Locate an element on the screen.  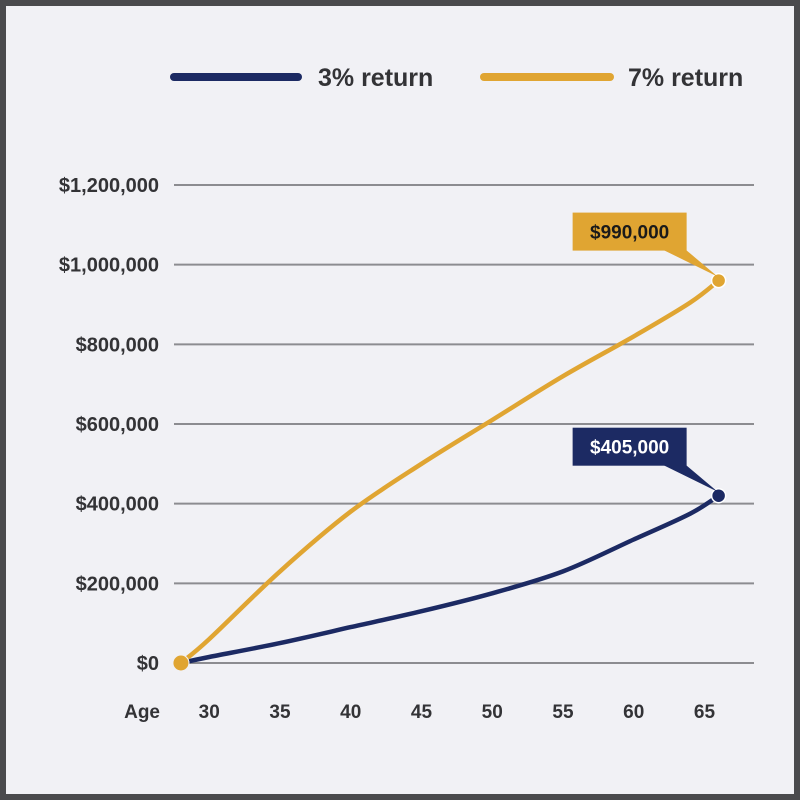
y-tick-label: $400,000 is located at coordinates (117, 505).